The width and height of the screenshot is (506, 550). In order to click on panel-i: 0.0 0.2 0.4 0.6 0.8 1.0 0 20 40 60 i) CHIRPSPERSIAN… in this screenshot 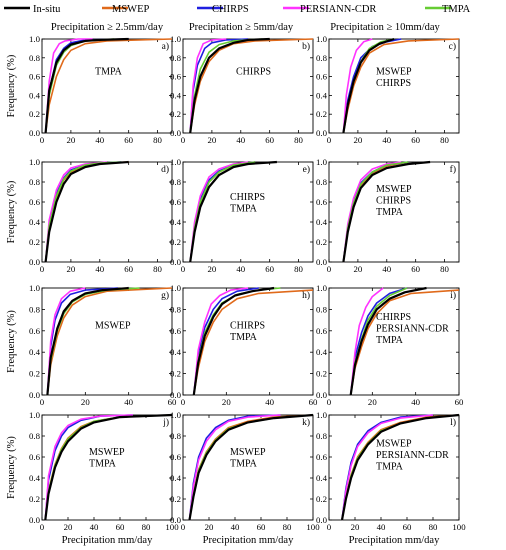, I will do `click(390, 345)`.